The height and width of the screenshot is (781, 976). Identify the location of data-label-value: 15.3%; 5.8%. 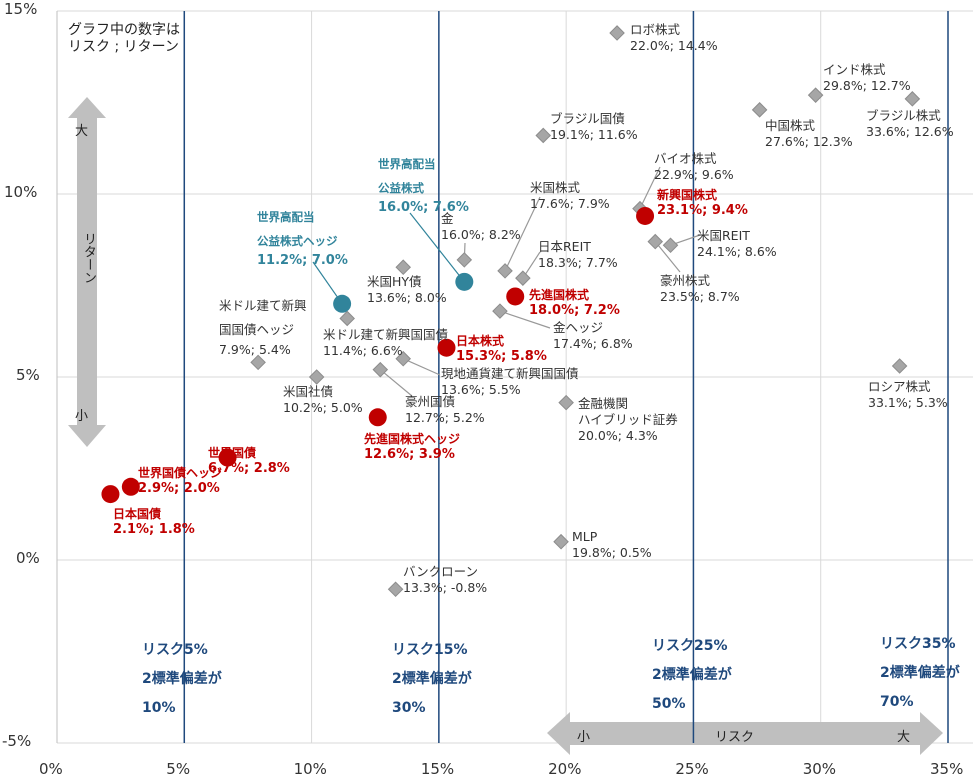
(501, 356).